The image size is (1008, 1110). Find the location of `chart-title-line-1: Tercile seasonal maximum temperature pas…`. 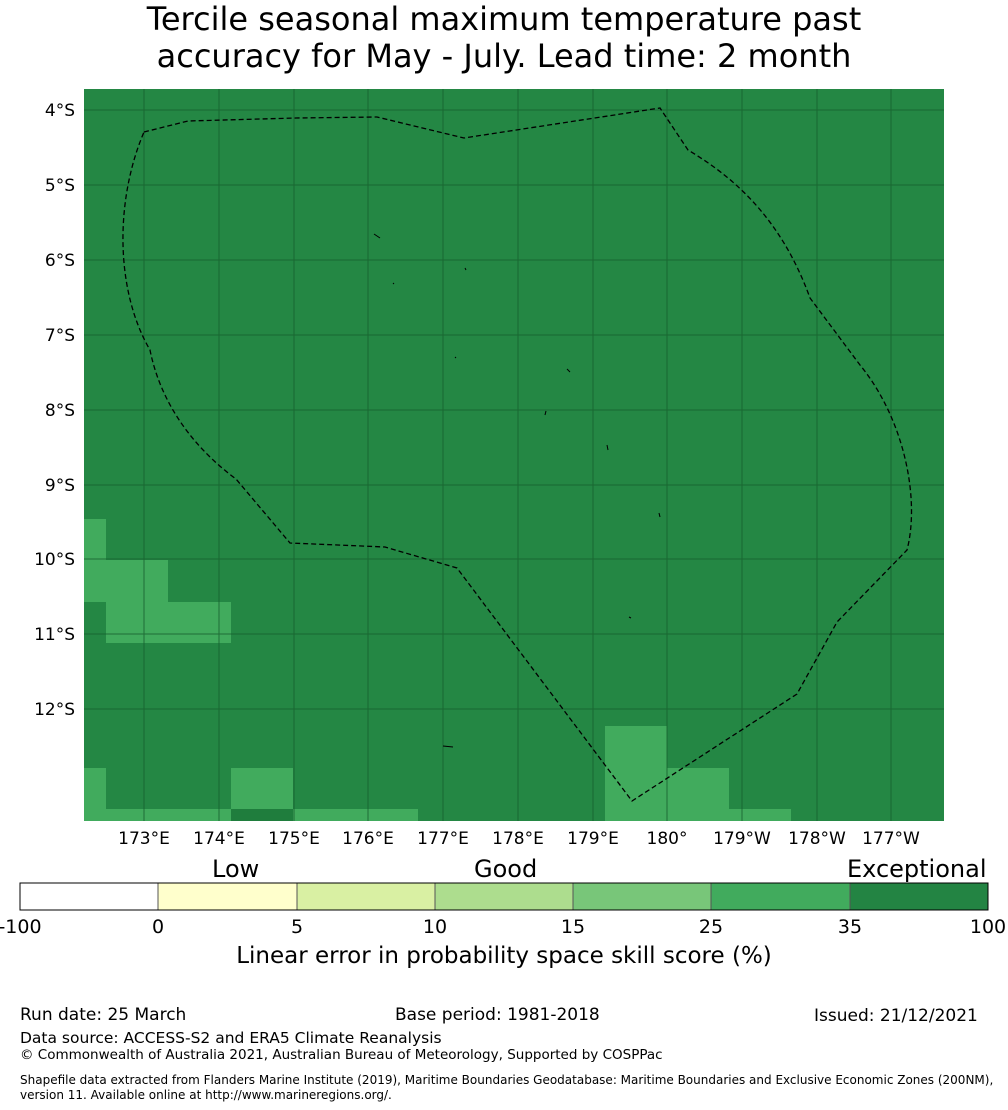

chart-title-line-1: Tercile seasonal maximum temperature pas… is located at coordinates (504, 19).